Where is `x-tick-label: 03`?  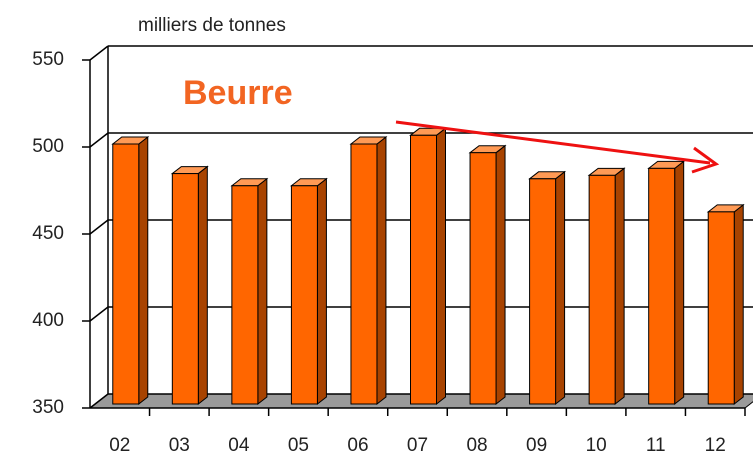 x-tick-label: 03 is located at coordinates (179, 445).